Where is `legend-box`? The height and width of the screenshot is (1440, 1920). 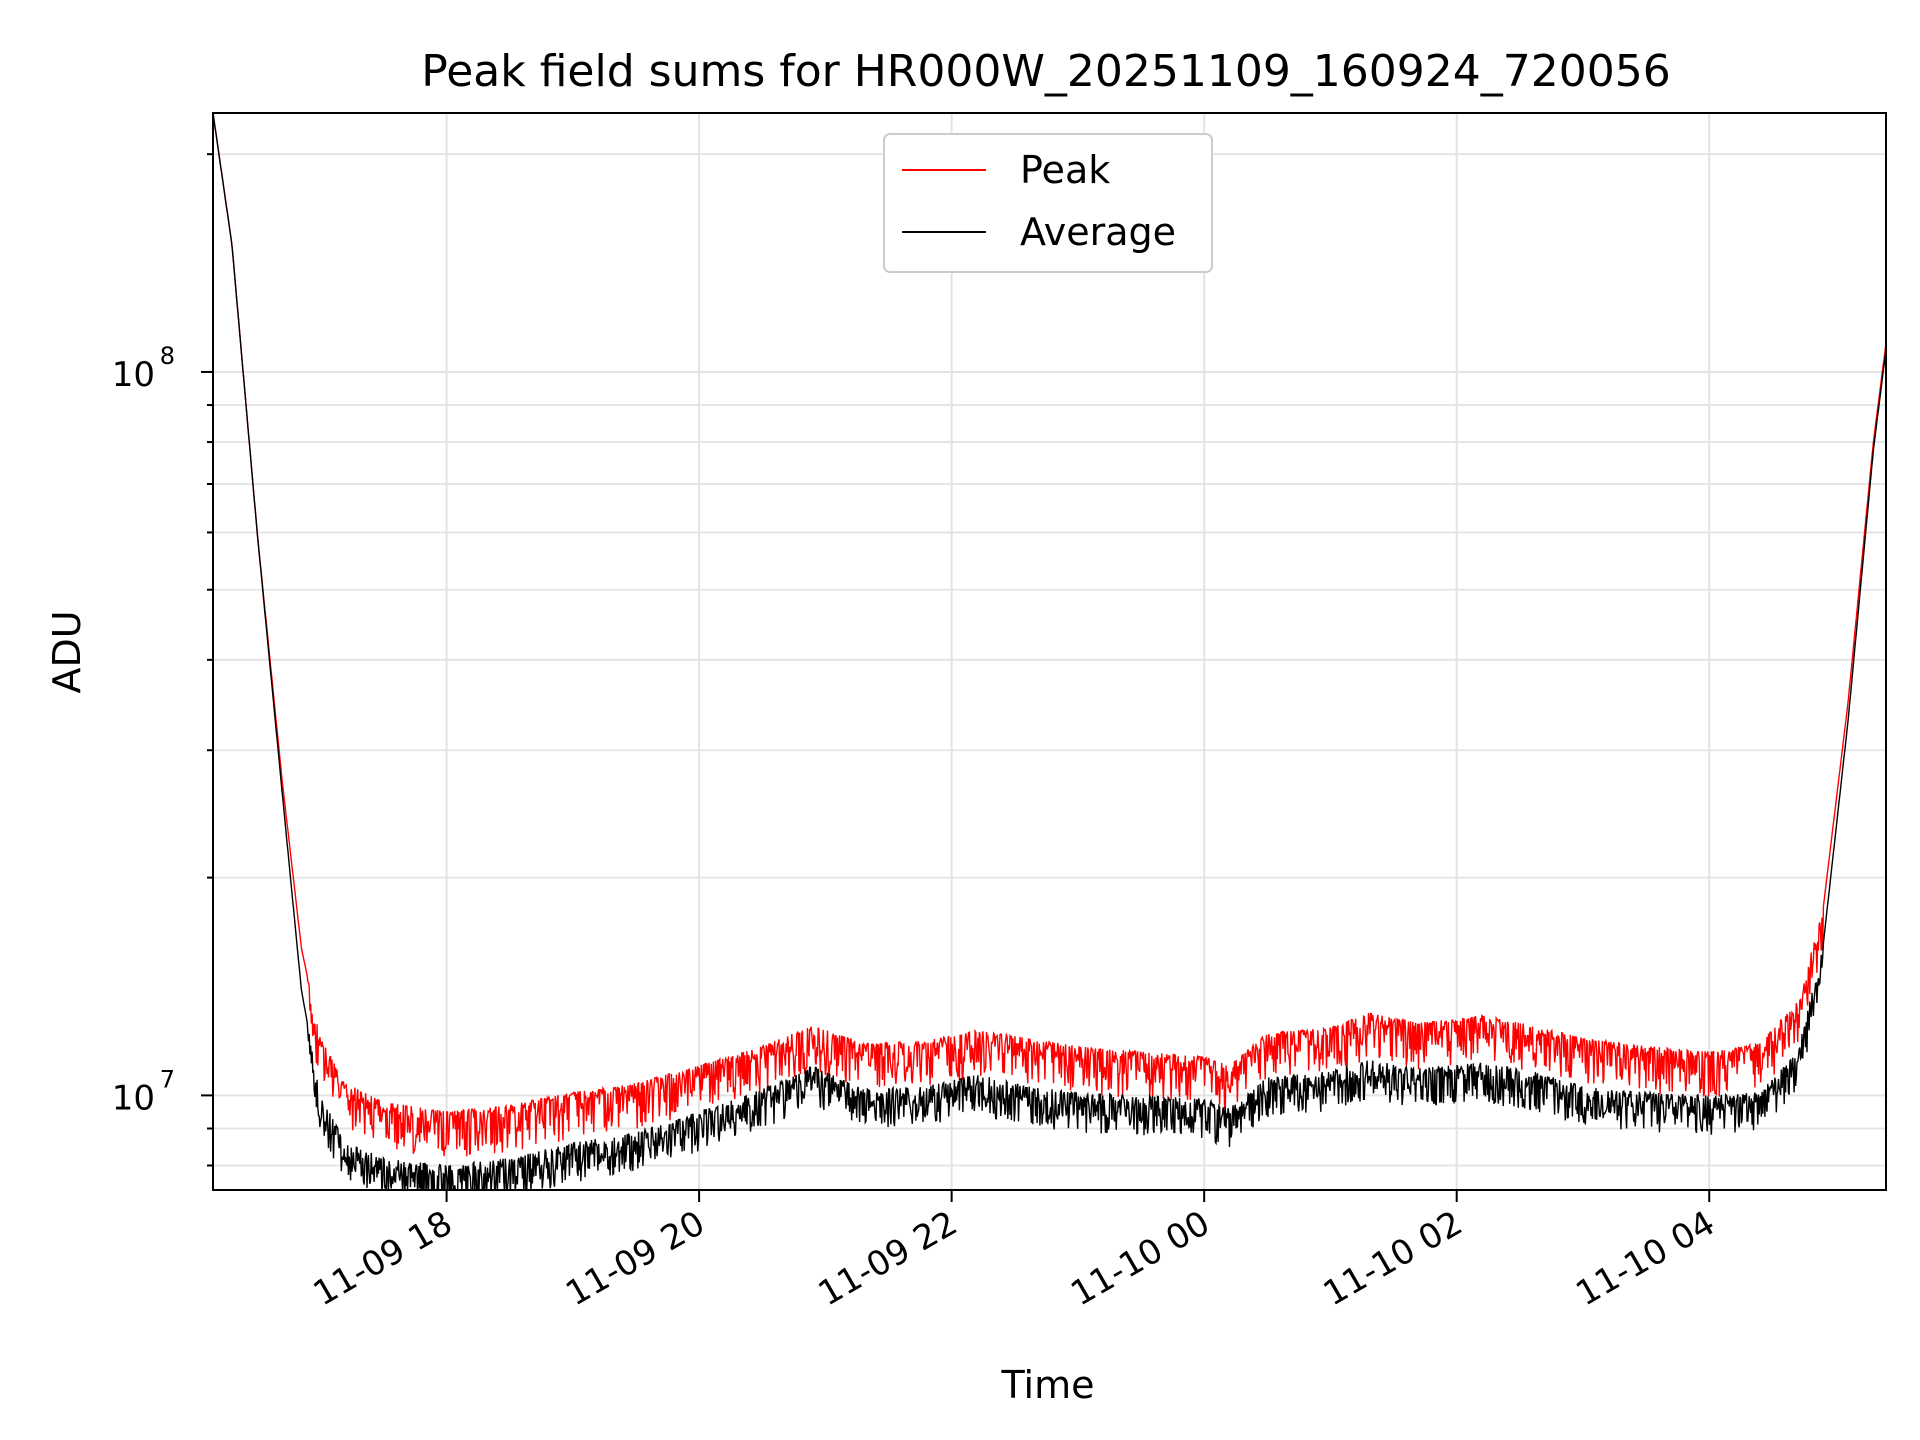
legend-box is located at coordinates (1048, 203).